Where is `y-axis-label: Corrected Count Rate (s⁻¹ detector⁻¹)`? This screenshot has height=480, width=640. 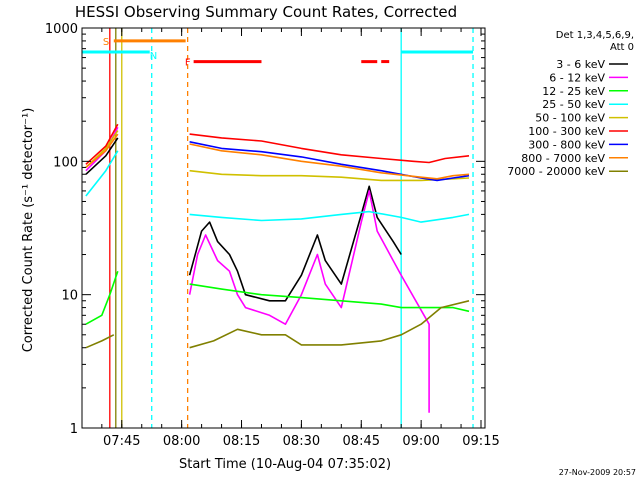
y-axis-label: Corrected Count Rate (s⁻¹ detector⁻¹) is located at coordinates (28, 230).